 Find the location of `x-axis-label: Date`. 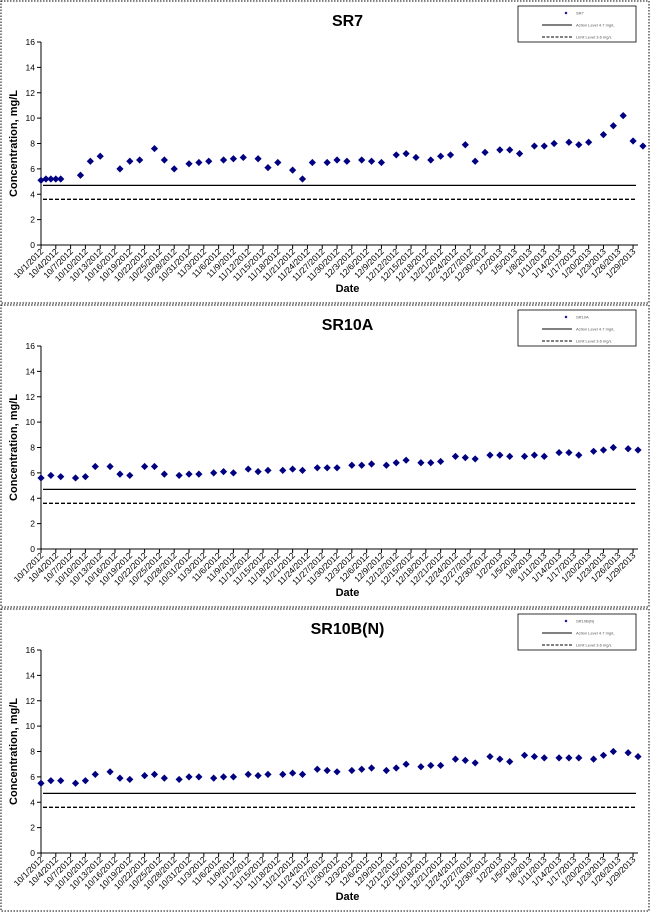

x-axis-label: Date is located at coordinates (348, 897).